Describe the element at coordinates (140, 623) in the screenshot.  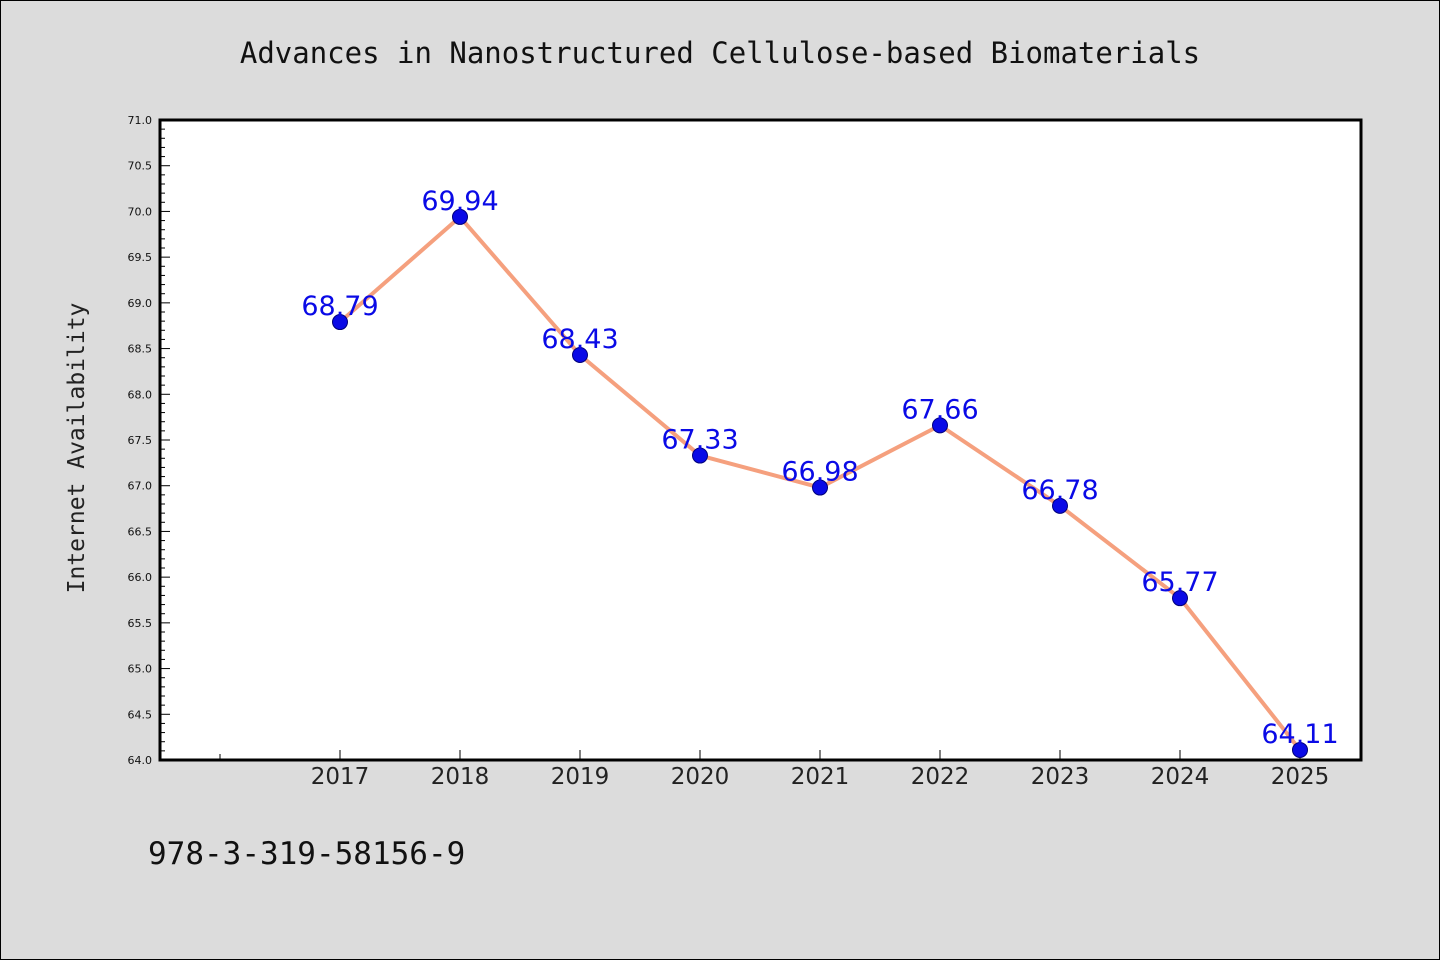
I see `y-tick-label: 65.5` at that location.